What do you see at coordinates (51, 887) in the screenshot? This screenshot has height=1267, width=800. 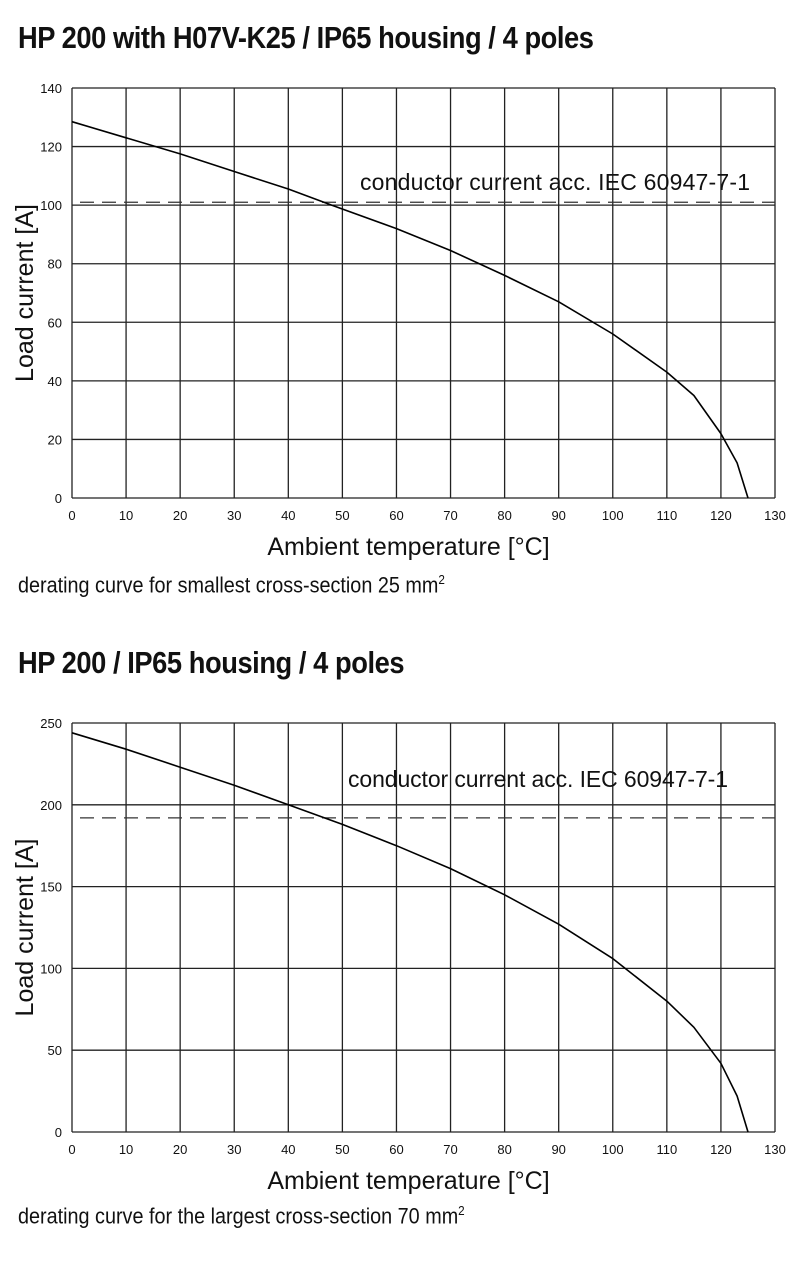 I see `y-tick-label: 150` at bounding box center [51, 887].